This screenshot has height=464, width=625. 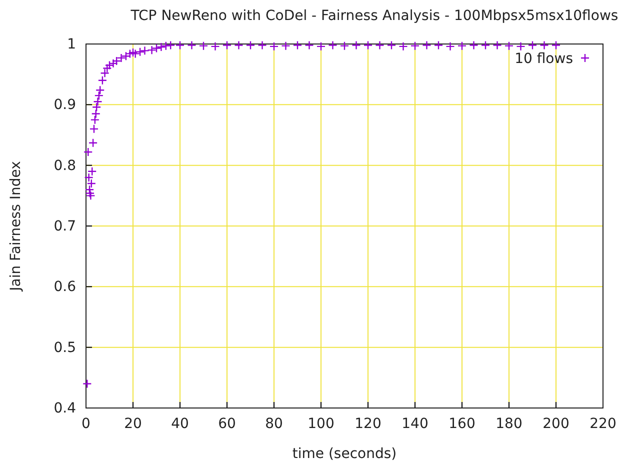 What do you see at coordinates (180, 424) in the screenshot?
I see `x-tick-label: 40` at bounding box center [180, 424].